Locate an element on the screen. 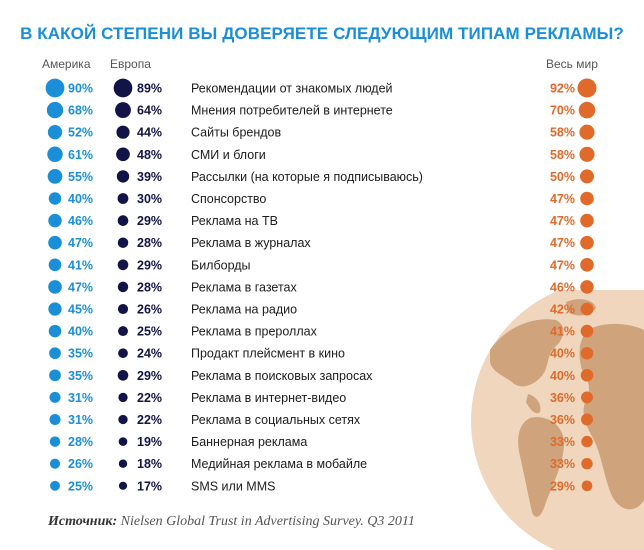 The width and height of the screenshot is (644, 550). category-label: Реклама в газетах is located at coordinates (244, 287).